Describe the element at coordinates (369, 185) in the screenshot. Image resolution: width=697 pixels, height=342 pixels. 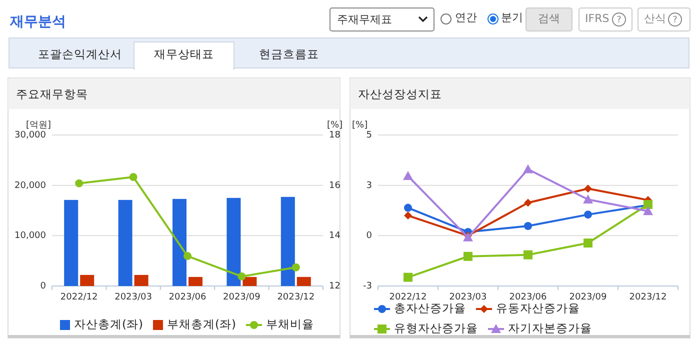
I see `y-tick-label: 3` at that location.